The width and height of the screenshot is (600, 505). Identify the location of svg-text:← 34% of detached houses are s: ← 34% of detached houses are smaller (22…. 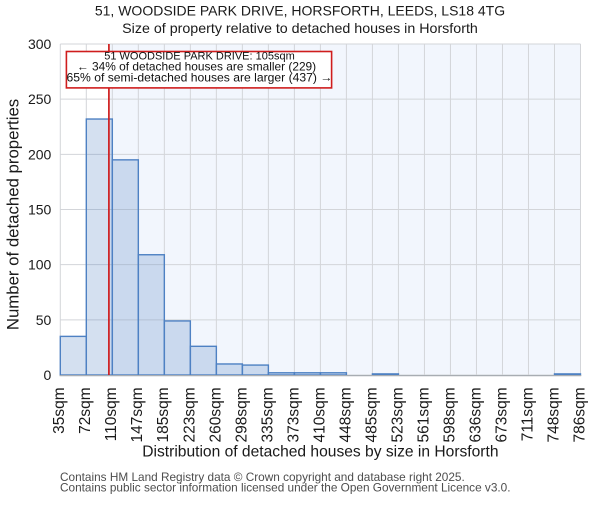
(196, 67).